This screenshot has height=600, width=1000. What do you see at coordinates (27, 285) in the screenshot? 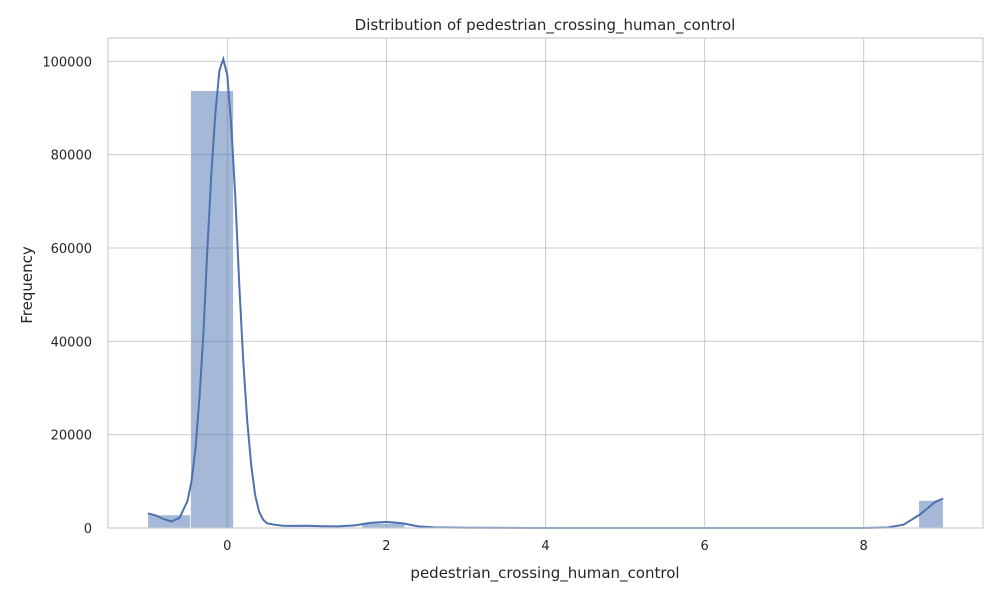
I see `y-axis-label: Frequency` at bounding box center [27, 285].